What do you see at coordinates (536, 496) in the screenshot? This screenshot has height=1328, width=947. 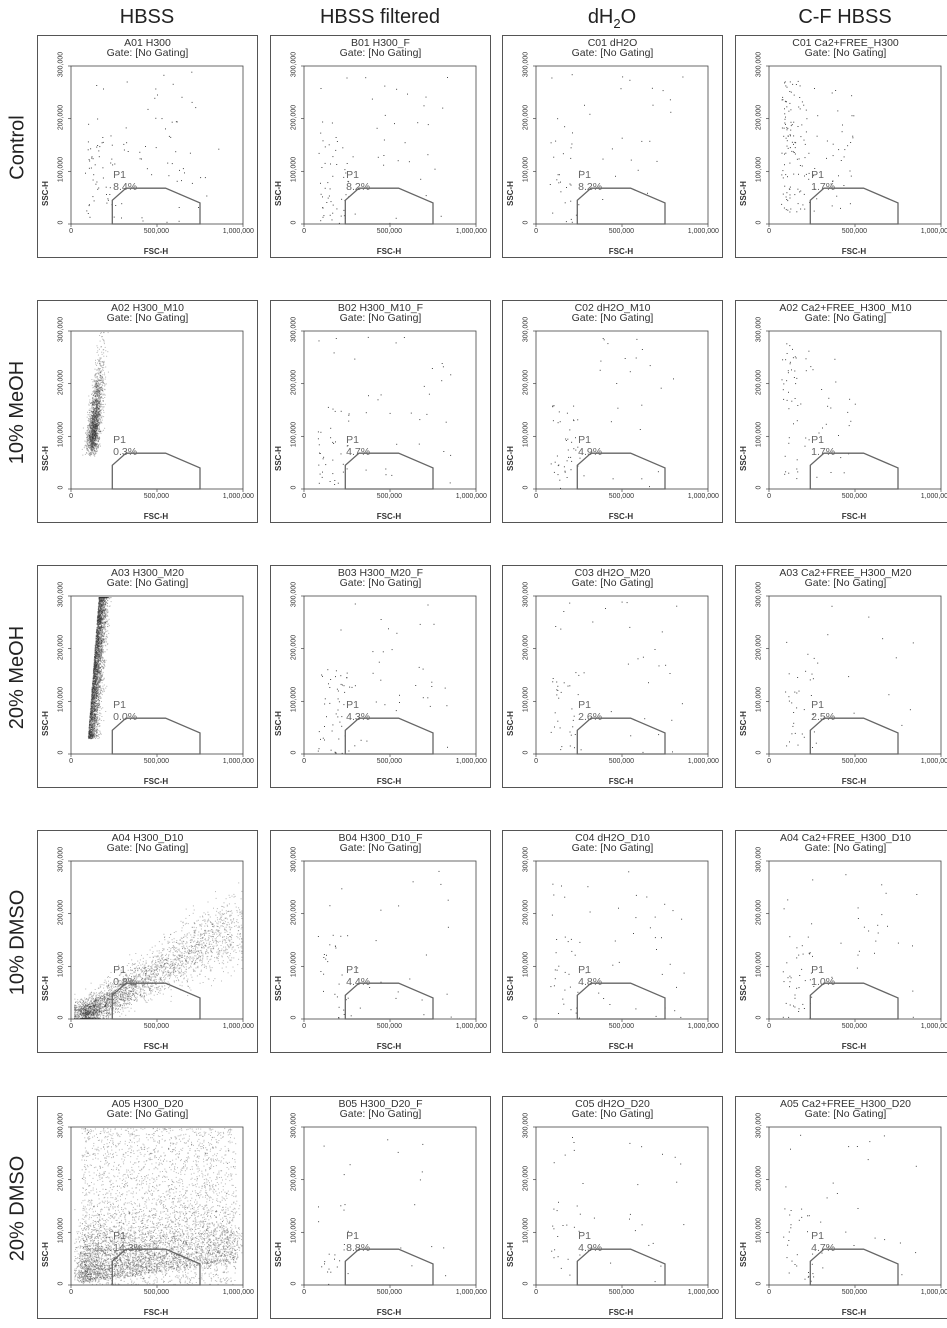 I see `x-tick-label: 0` at bounding box center [536, 496].